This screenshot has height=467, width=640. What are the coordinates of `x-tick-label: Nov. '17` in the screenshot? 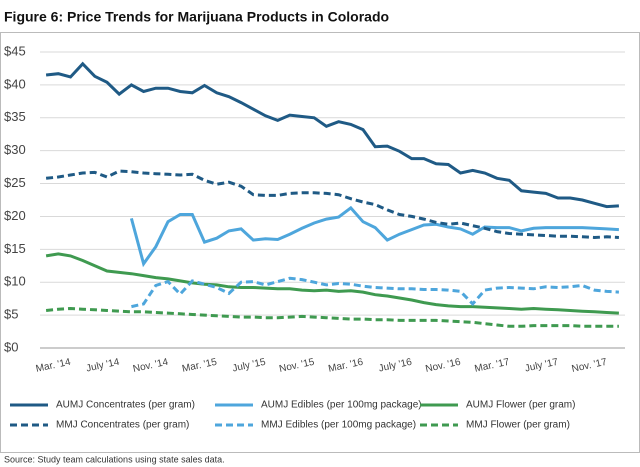 It's located at (590, 366).